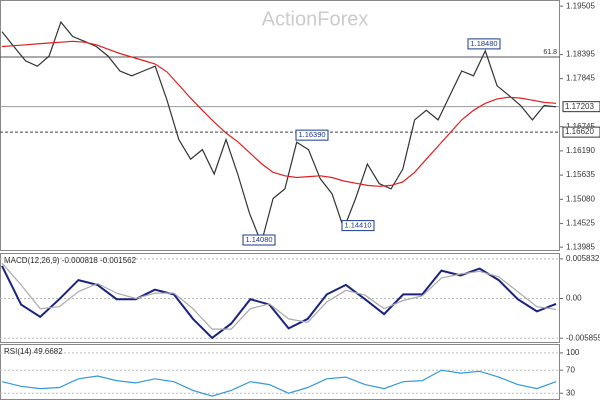 This screenshot has height=400, width=600. I want to click on y-tick-label: 0.005832, so click(583, 258).